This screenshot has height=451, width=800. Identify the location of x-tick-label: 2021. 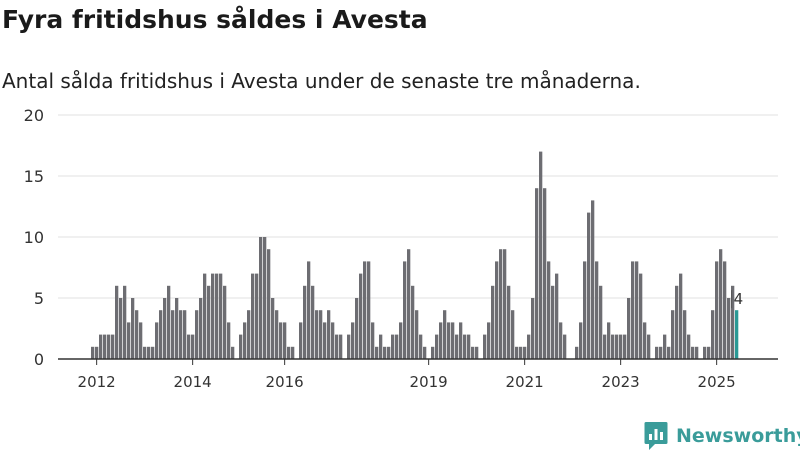
(525, 382).